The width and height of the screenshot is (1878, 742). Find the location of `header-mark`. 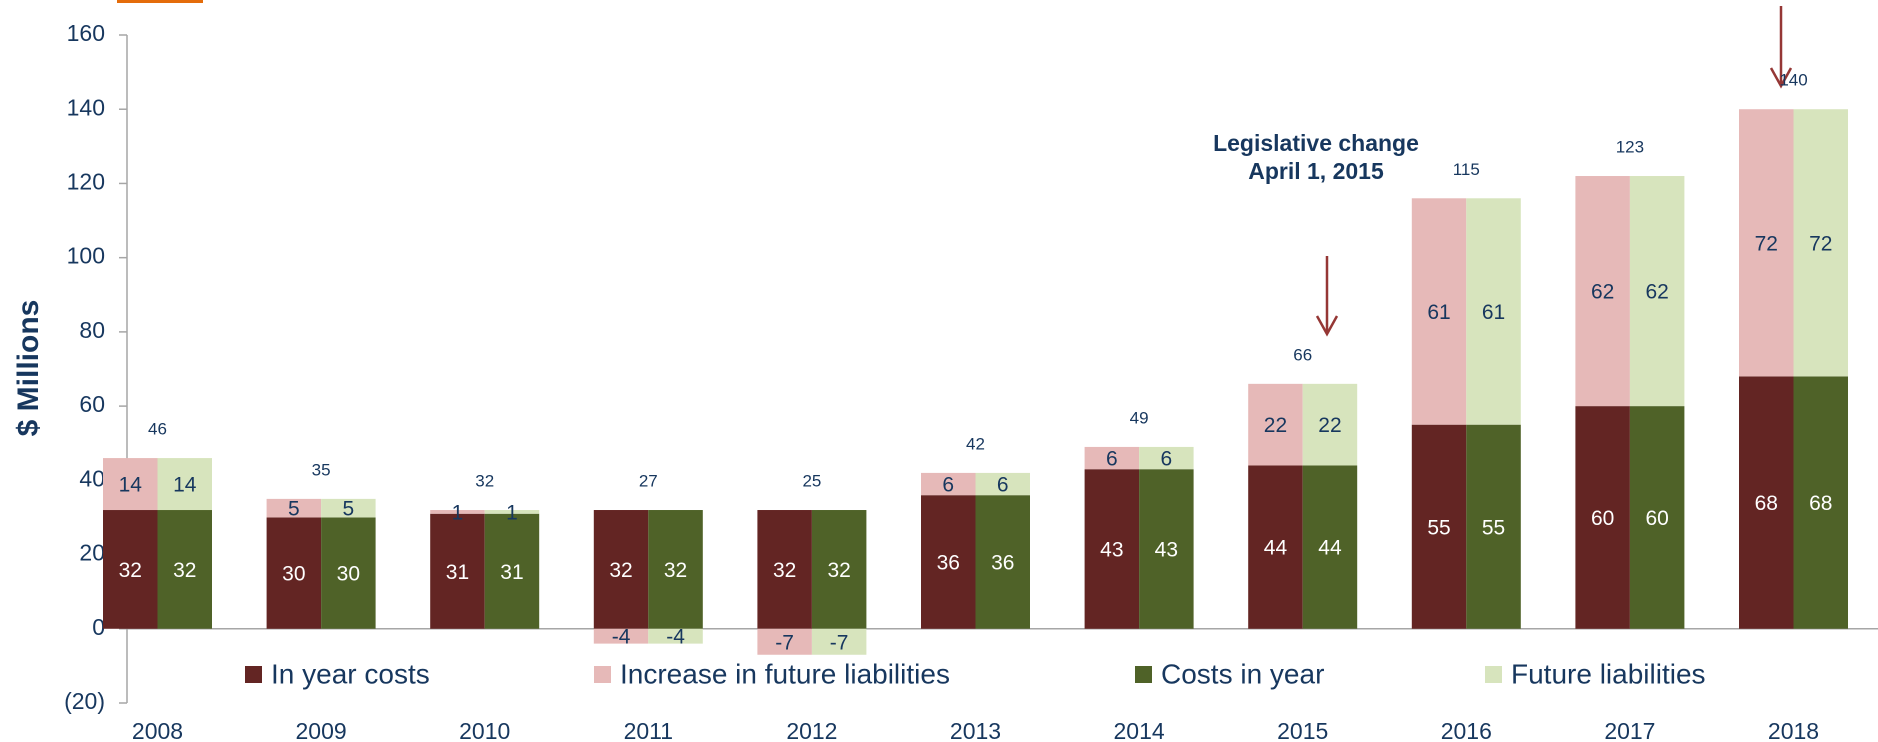

header-mark is located at coordinates (160, 1).